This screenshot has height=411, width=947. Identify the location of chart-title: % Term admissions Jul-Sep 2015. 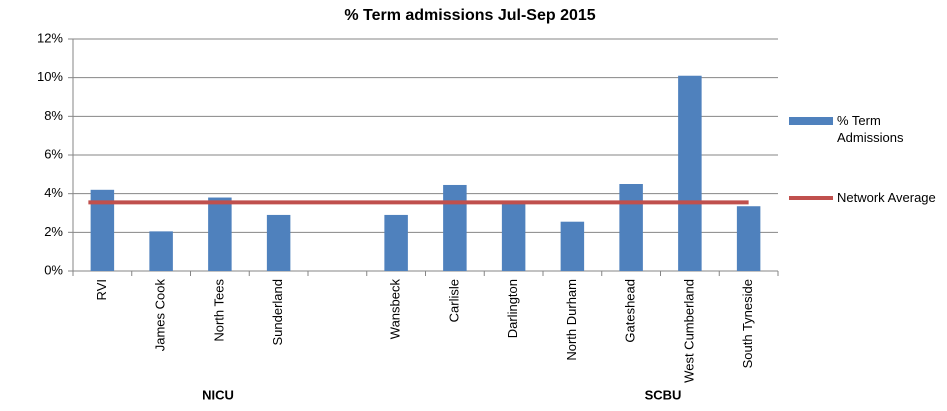
(469, 15).